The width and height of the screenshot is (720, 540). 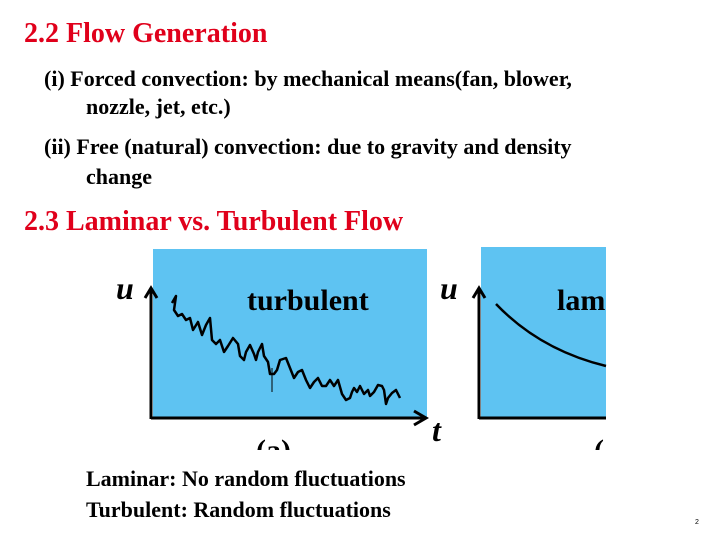 What do you see at coordinates (146, 33) in the screenshot?
I see `section-heading-flow-generation: 2.2 Flow Generation` at bounding box center [146, 33].